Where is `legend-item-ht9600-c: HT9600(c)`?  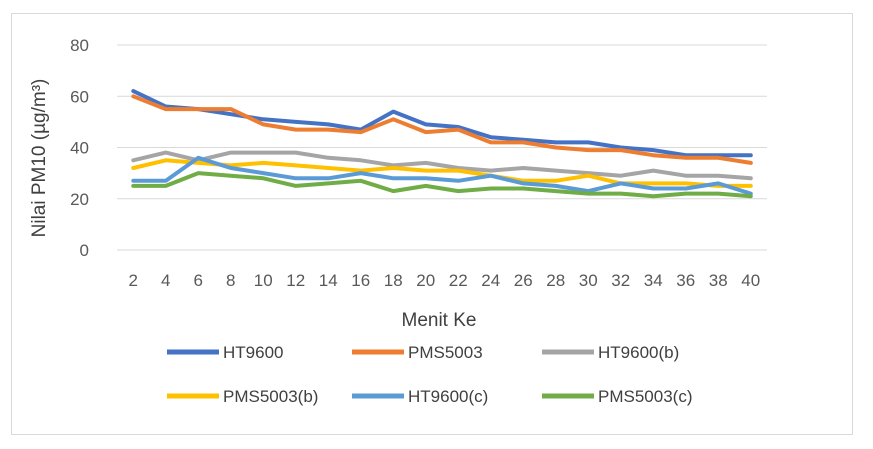 legend-item-ht9600-c: HT9600(c) is located at coordinates (420, 396).